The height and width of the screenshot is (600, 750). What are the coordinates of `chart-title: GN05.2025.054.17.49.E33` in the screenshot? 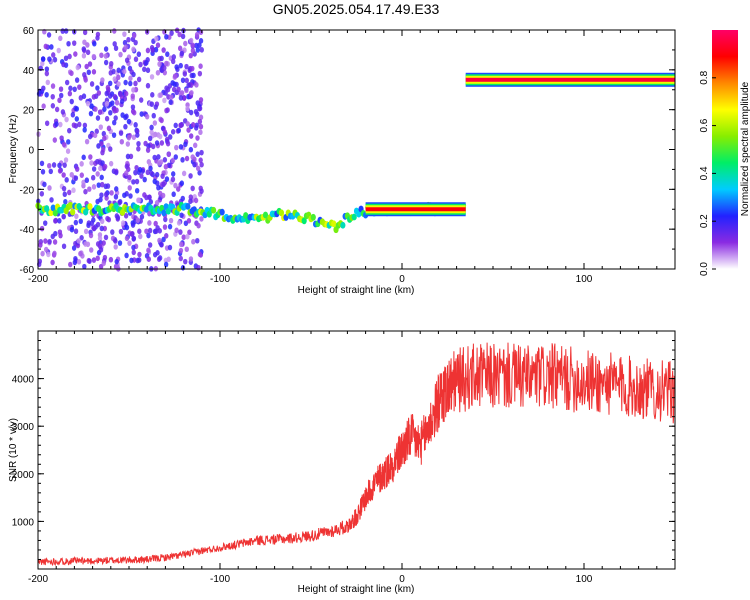 It's located at (356, 9).